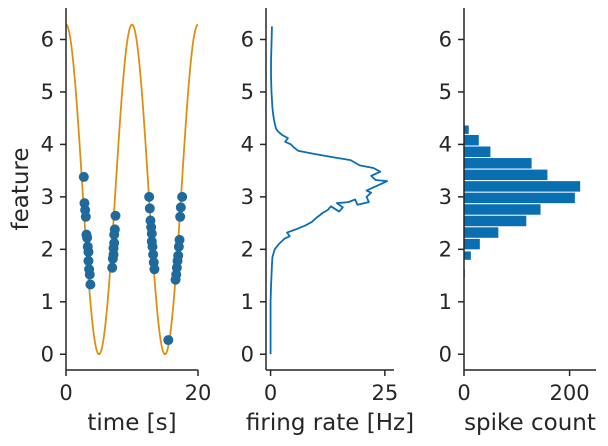 The height and width of the screenshot is (446, 608). What do you see at coordinates (131, 423) in the screenshot?
I see `panel-1-x-axis-label: time [s]` at bounding box center [131, 423].